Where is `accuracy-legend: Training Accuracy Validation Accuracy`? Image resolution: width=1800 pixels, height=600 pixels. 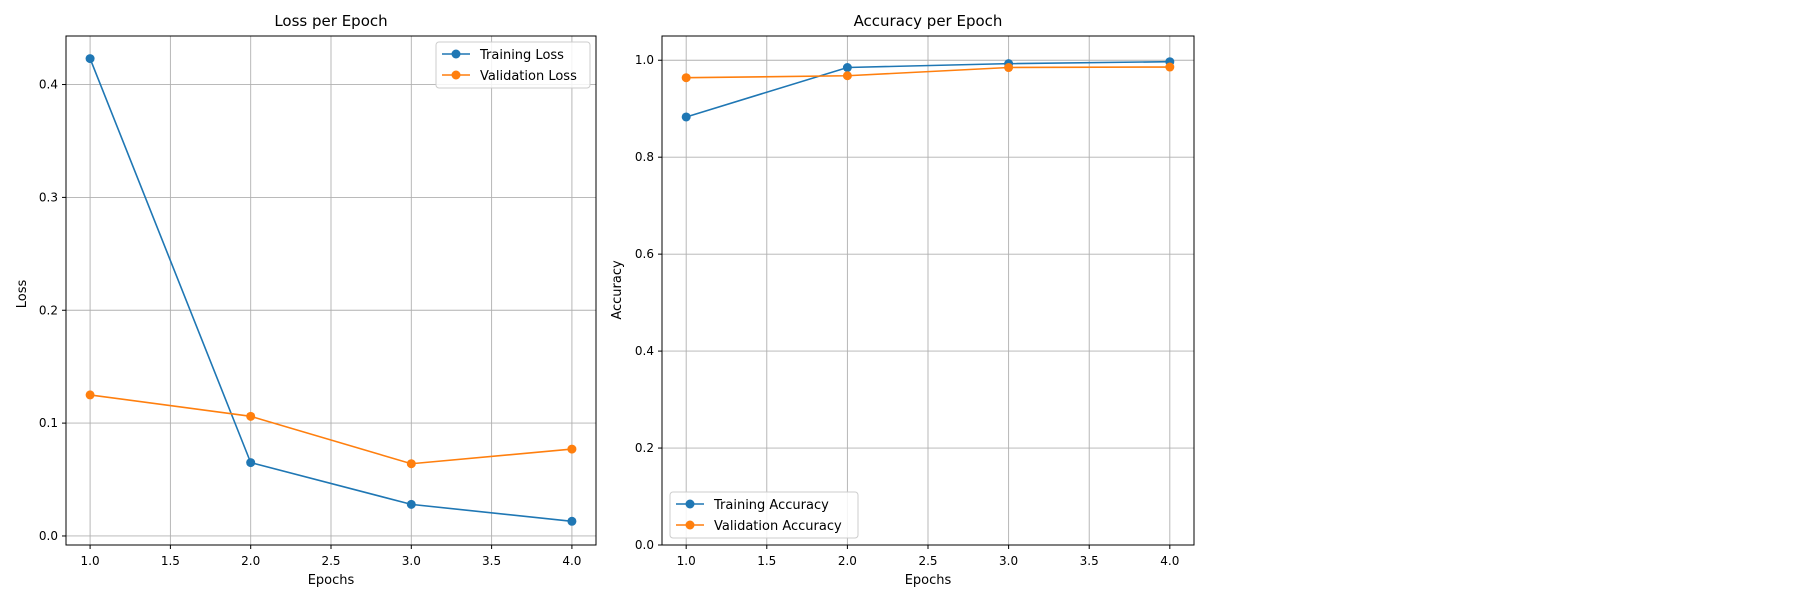
accuracy-legend: Training Accuracy Validation Accuracy is located at coordinates (764, 515).